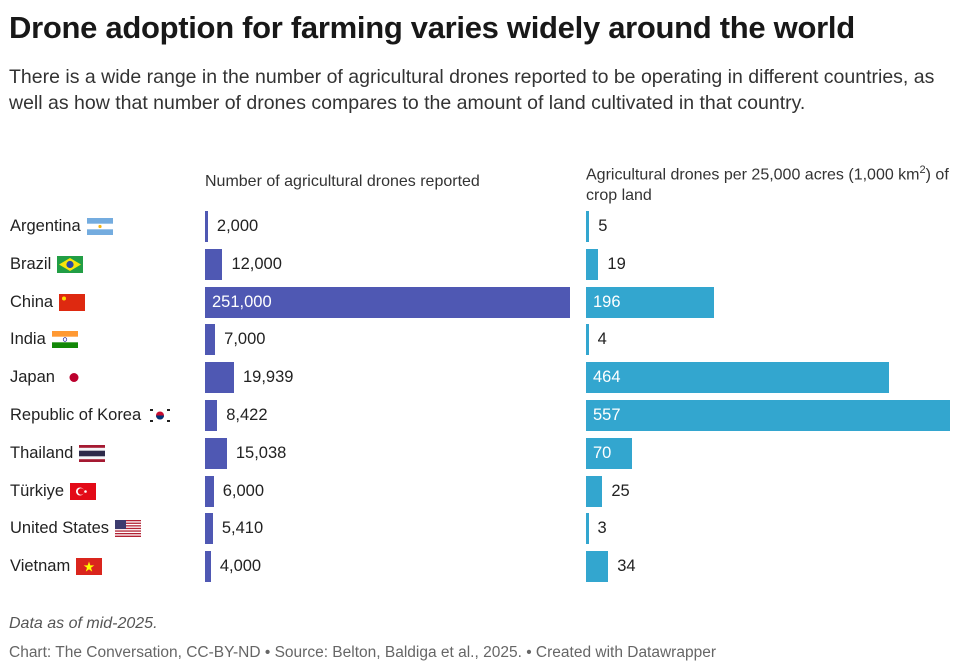  What do you see at coordinates (480, 529) in the screenshot?
I see `chart-row: United States 5,410 3` at bounding box center [480, 529].